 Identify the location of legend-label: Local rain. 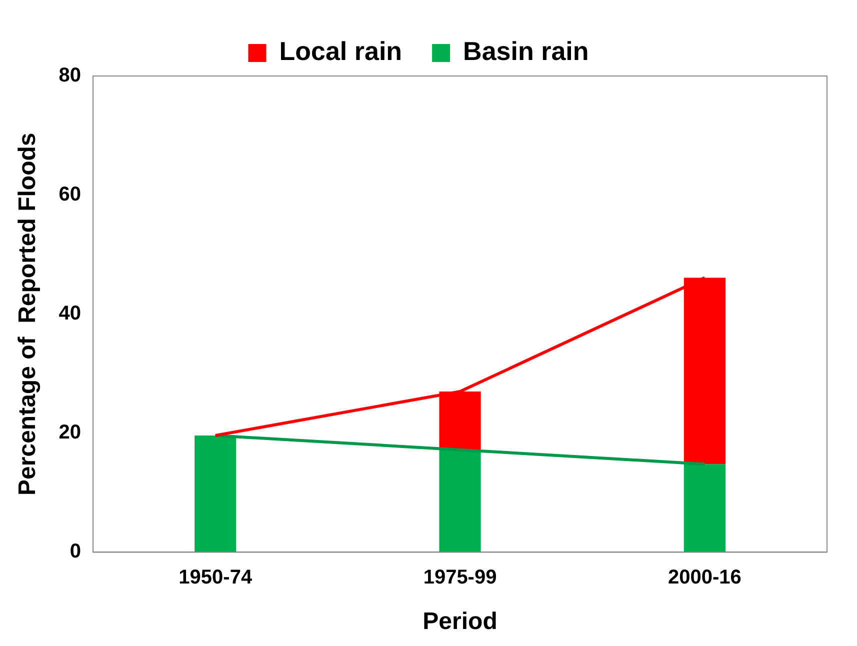
(340, 51).